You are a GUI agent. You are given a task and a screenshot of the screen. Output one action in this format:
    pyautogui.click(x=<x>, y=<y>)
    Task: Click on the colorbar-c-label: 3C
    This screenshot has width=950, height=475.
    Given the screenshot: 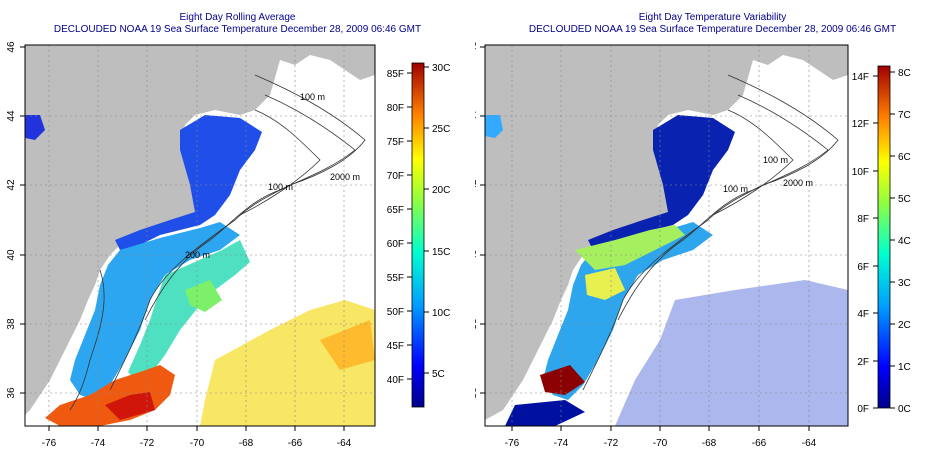 What is the action you would take?
    pyautogui.click(x=904, y=283)
    